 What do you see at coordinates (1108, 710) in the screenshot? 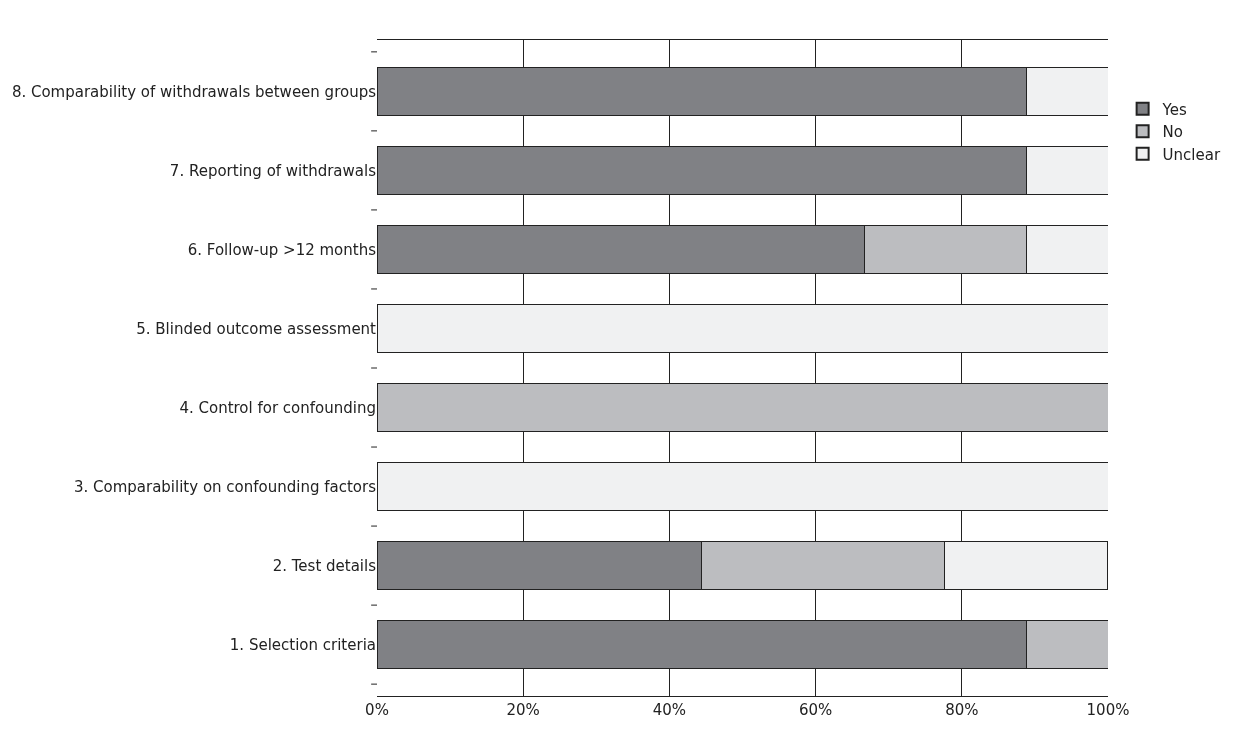
I see `x-tick-label: 100%` at bounding box center [1108, 710].